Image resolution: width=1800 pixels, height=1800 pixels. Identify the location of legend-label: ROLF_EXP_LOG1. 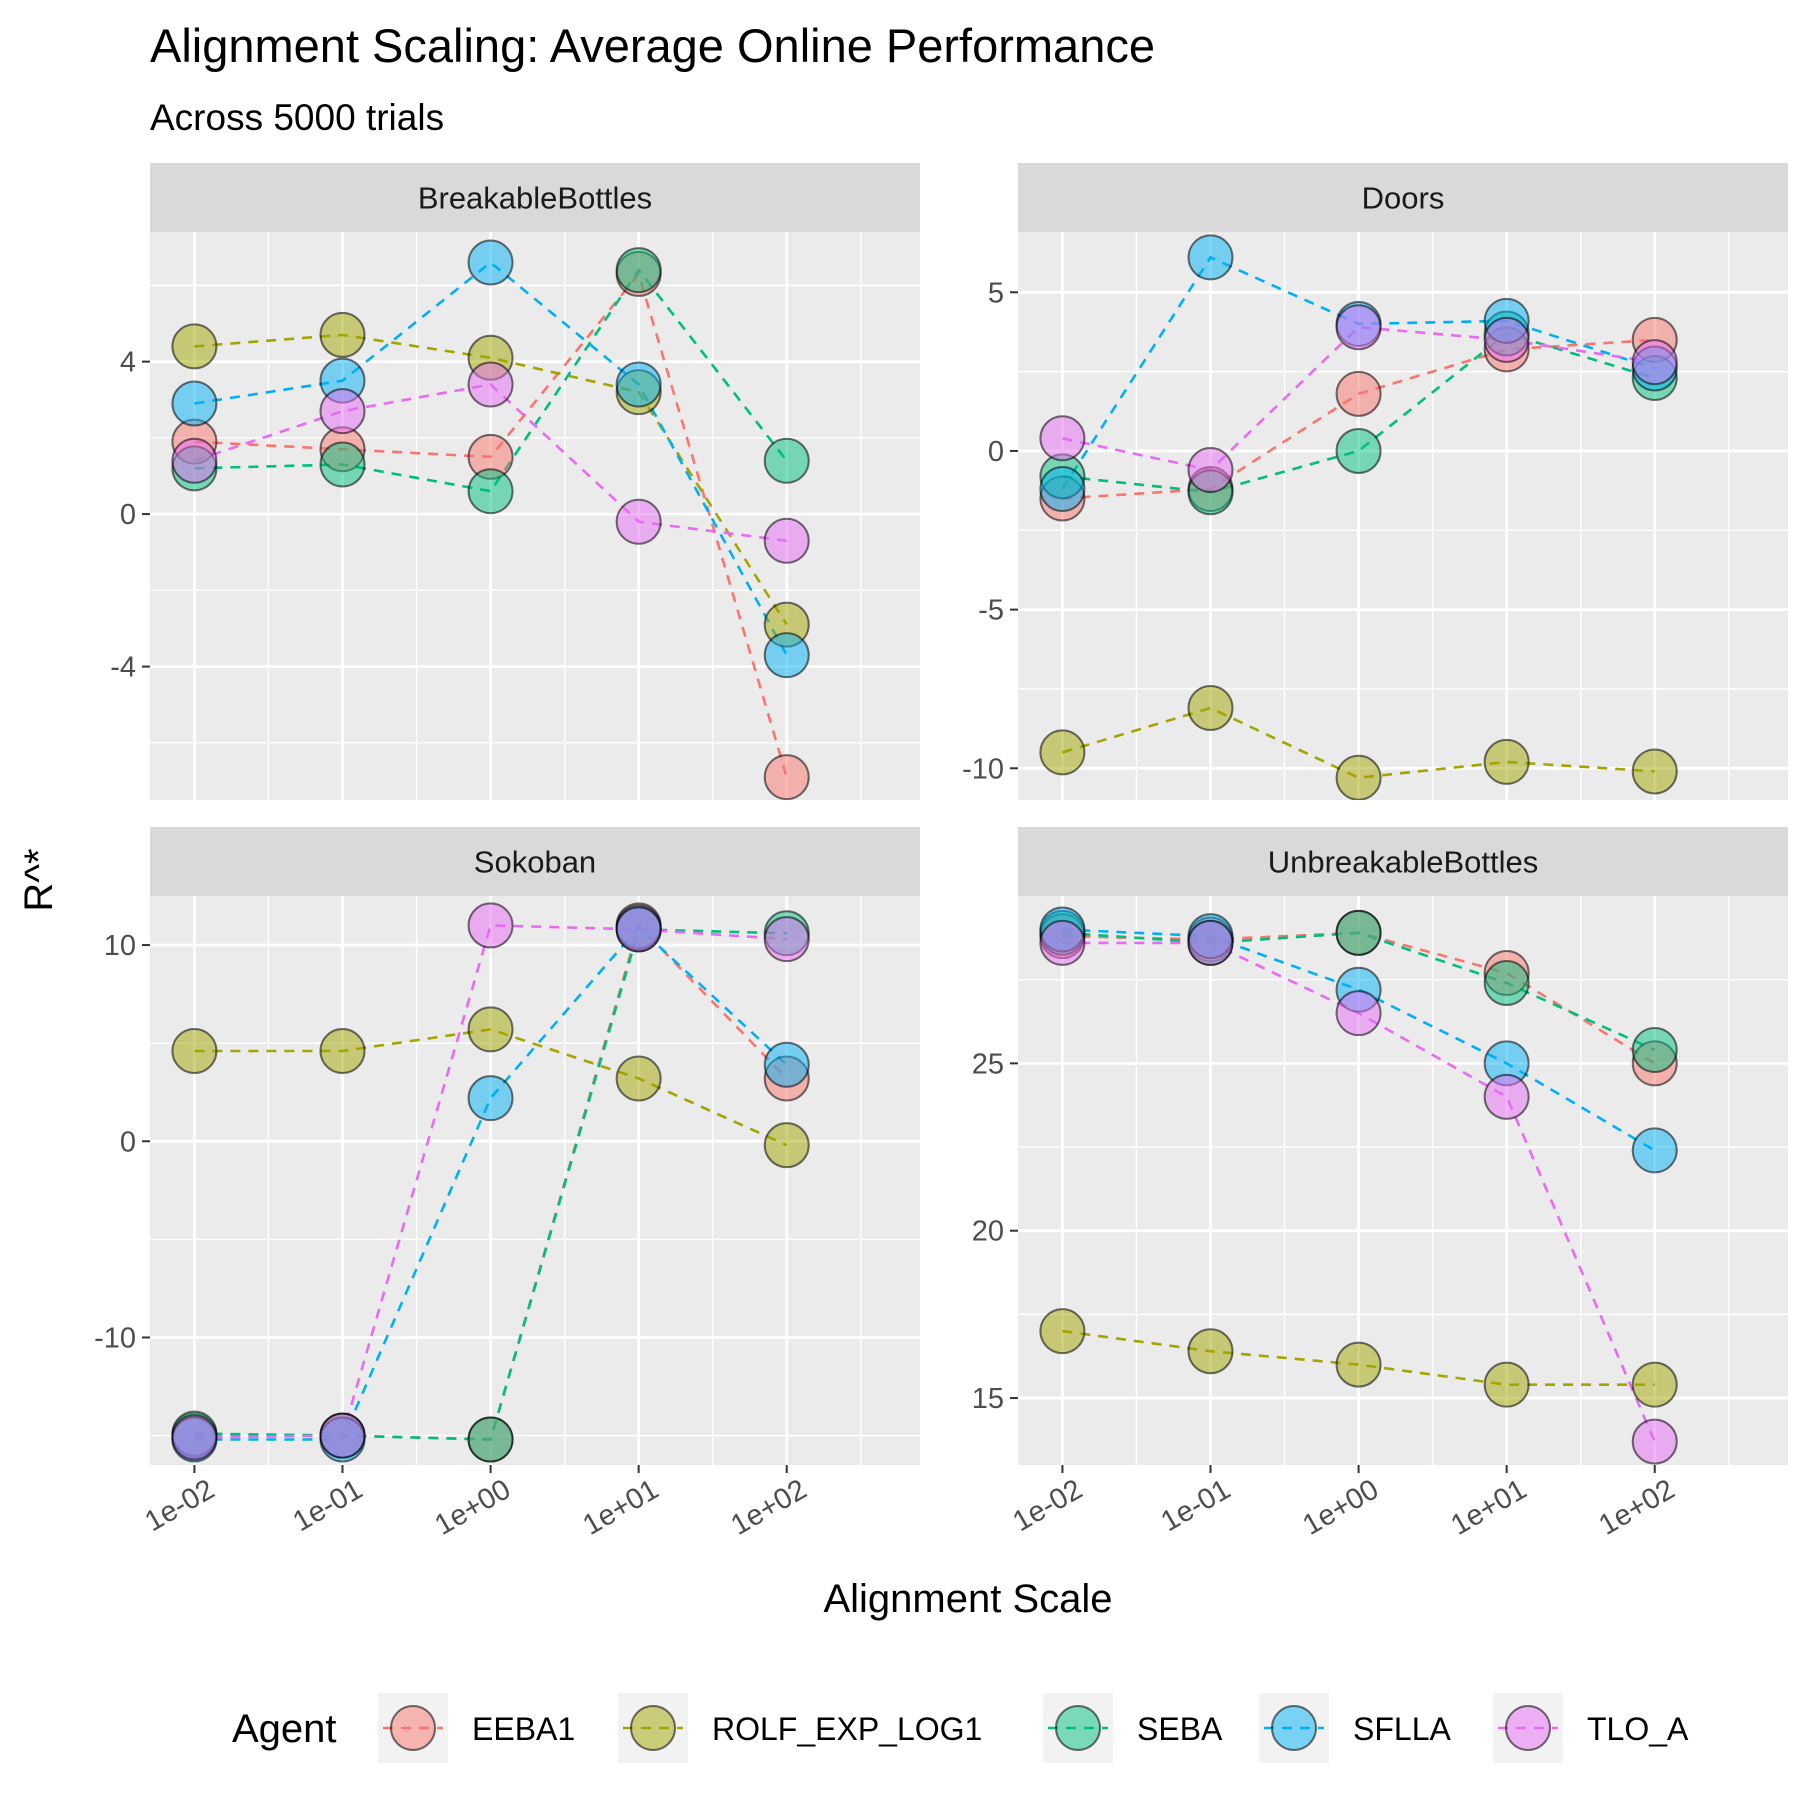
(847, 1729).